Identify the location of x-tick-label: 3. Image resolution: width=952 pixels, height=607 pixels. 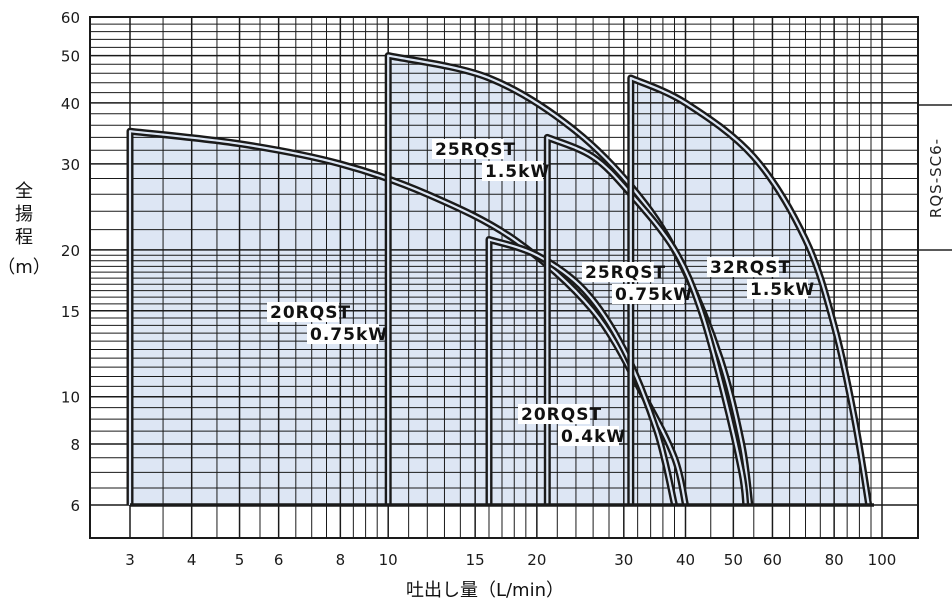
(130, 560).